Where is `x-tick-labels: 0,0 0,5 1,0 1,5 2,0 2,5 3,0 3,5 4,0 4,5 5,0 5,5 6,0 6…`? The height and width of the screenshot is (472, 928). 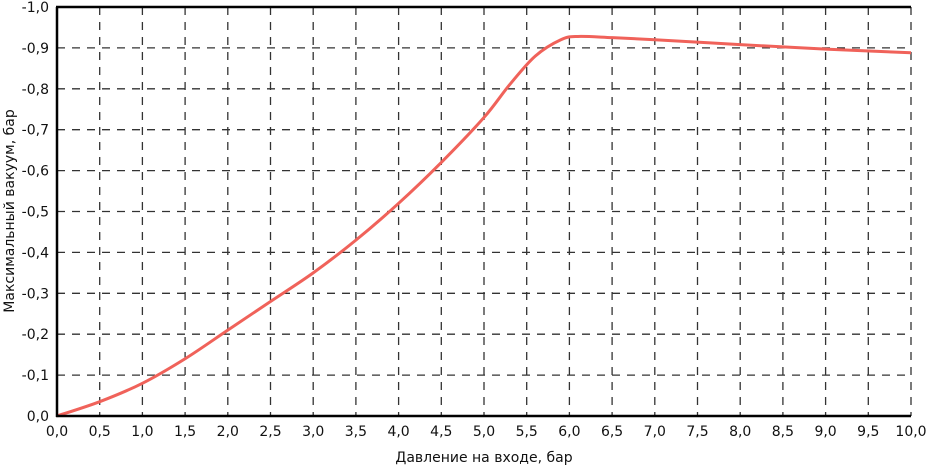 x-tick-labels: 0,0 0,5 1,0 1,5 2,0 2,5 3,0 3,5 4,0 4,5 5,0 5,5 6,0 6… is located at coordinates (486, 432).